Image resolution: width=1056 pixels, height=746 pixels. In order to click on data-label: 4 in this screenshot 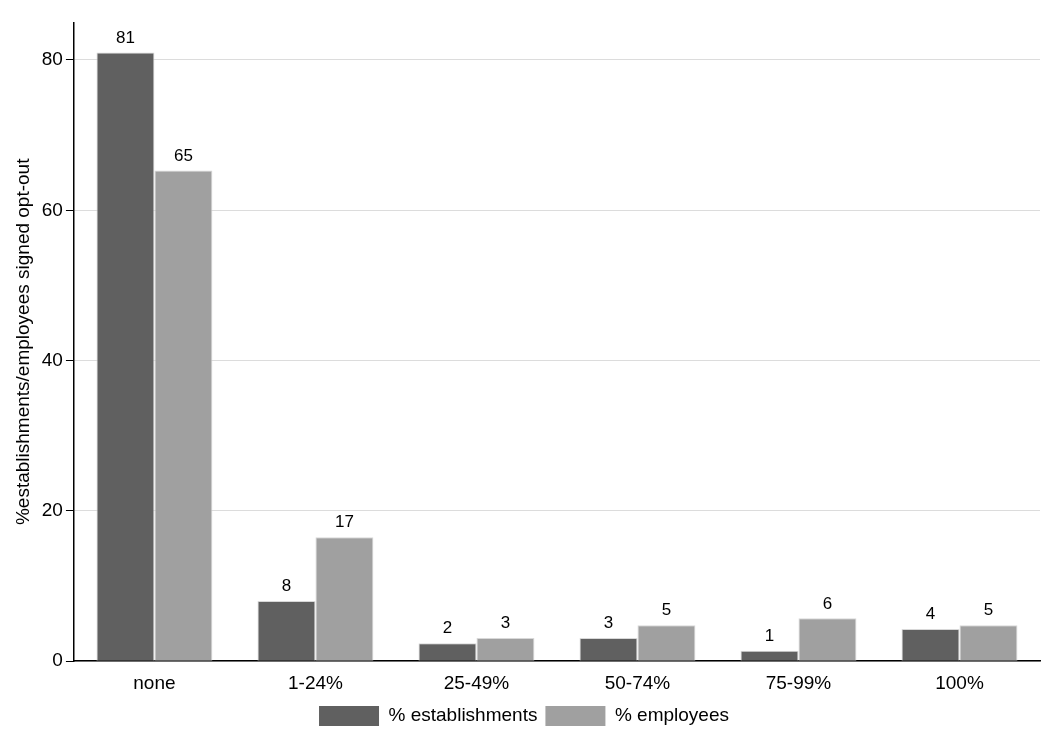, I will do `click(930, 614)`.